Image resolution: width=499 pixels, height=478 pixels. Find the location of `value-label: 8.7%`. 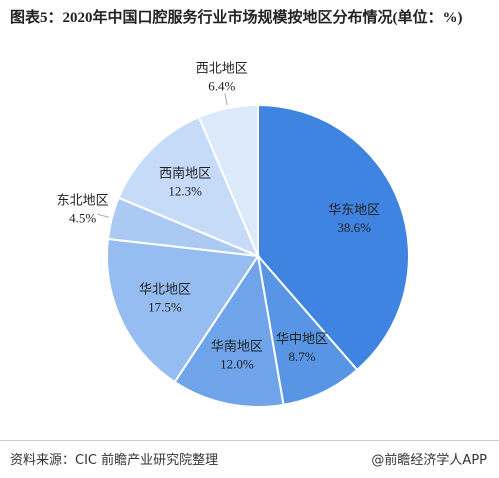

value-label: 8.7% is located at coordinates (301, 356).